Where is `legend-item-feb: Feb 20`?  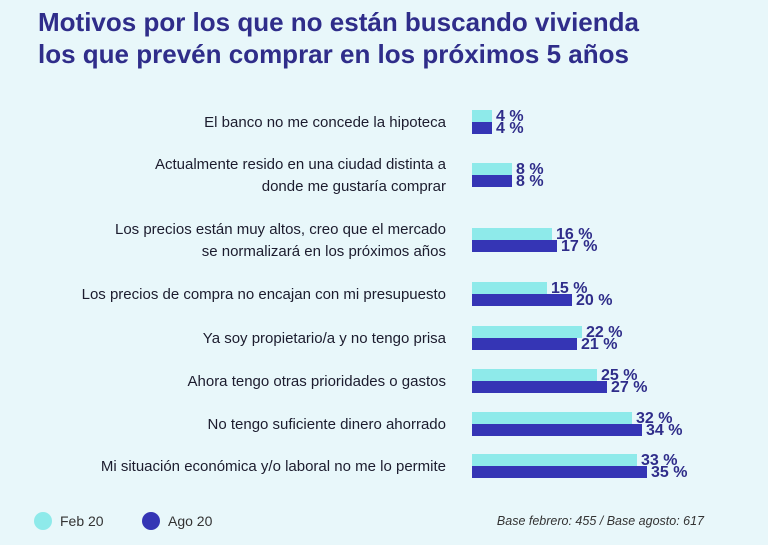 legend-item-feb: Feb 20 is located at coordinates (69, 521).